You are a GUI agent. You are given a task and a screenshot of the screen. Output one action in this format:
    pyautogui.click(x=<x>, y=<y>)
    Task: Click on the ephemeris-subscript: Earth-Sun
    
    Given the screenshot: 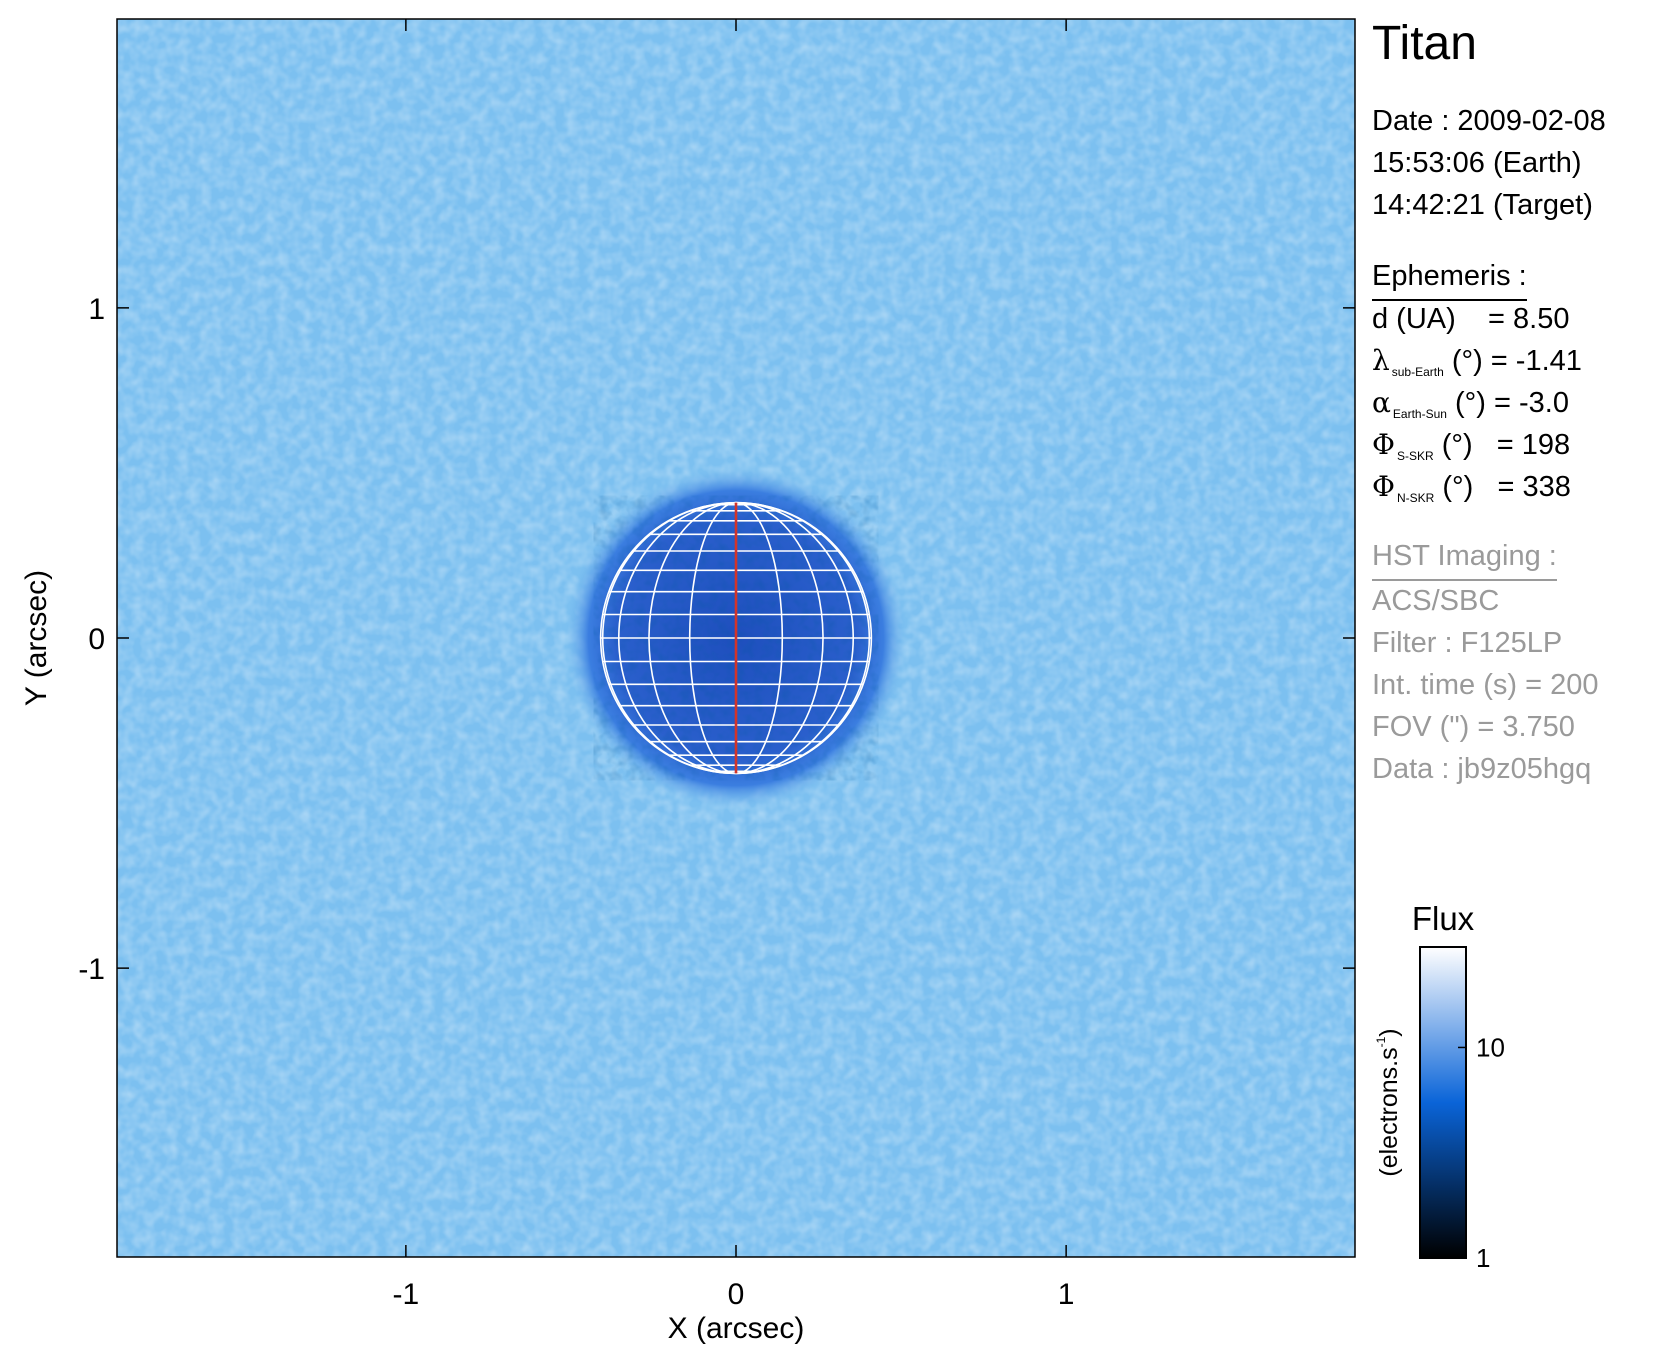 What is the action you would take?
    pyautogui.click(x=1419, y=414)
    